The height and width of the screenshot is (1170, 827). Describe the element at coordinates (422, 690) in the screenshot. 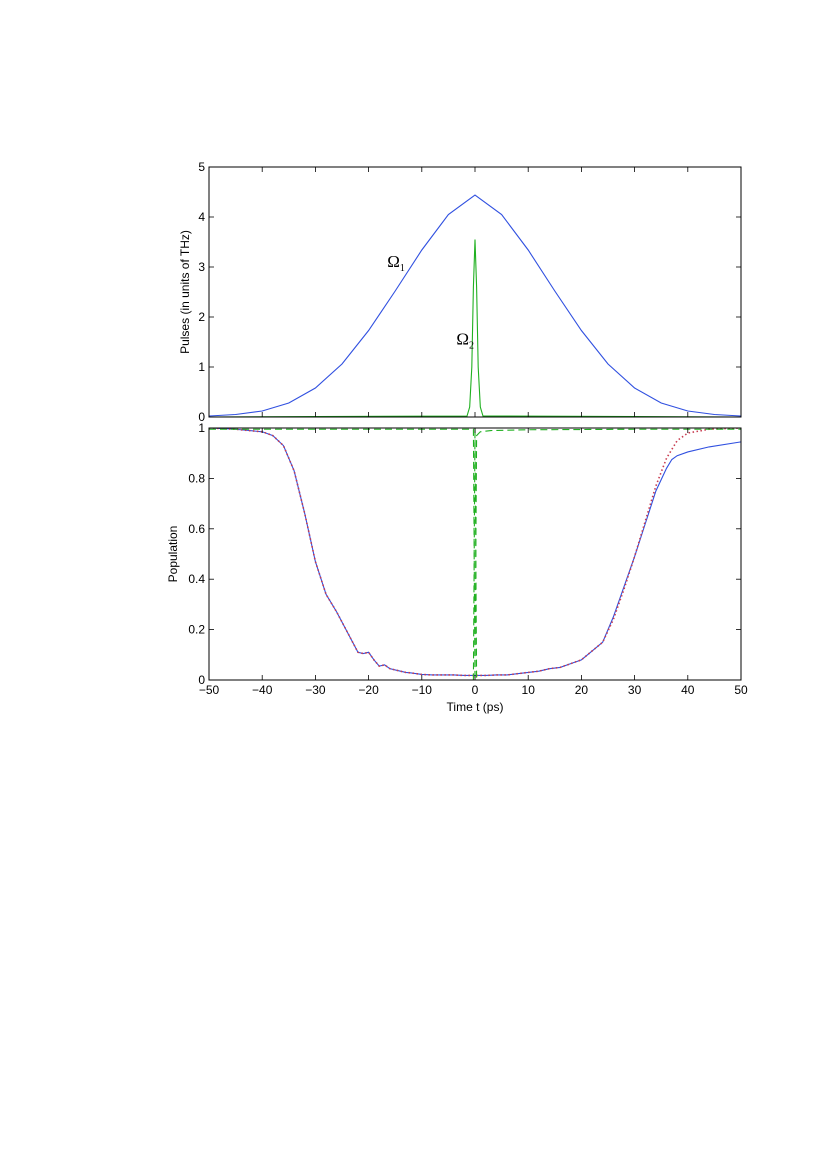

I see `bottom-x-tick-label: −10` at that location.